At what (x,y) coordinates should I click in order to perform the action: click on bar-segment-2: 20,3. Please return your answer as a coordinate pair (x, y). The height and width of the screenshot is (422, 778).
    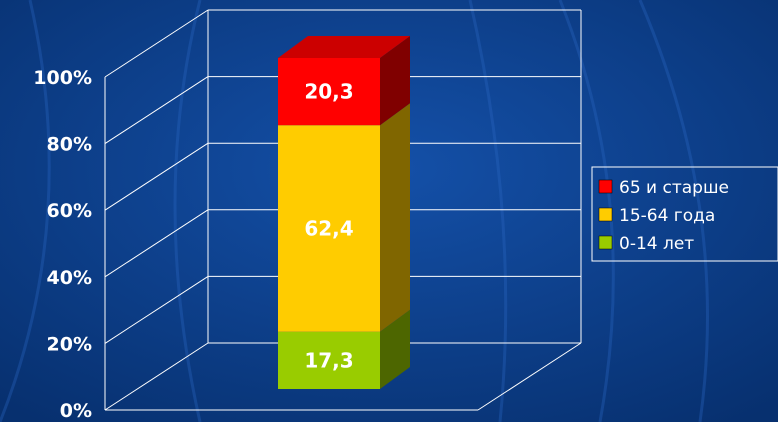
    Looking at the image, I should click on (344, 81).